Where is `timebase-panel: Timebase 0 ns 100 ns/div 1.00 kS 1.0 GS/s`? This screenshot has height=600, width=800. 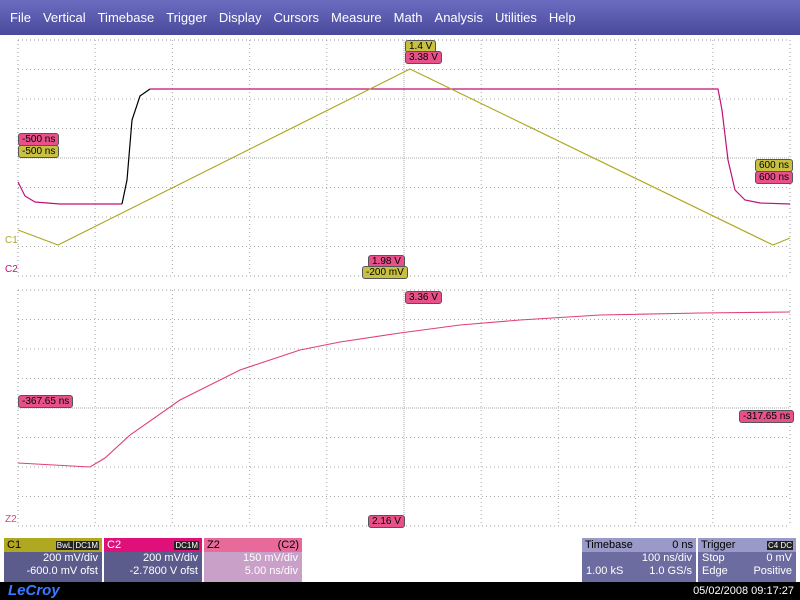
timebase-panel: Timebase 0 ns 100 ns/div 1.00 kS 1.0 GS/s is located at coordinates (639, 560).